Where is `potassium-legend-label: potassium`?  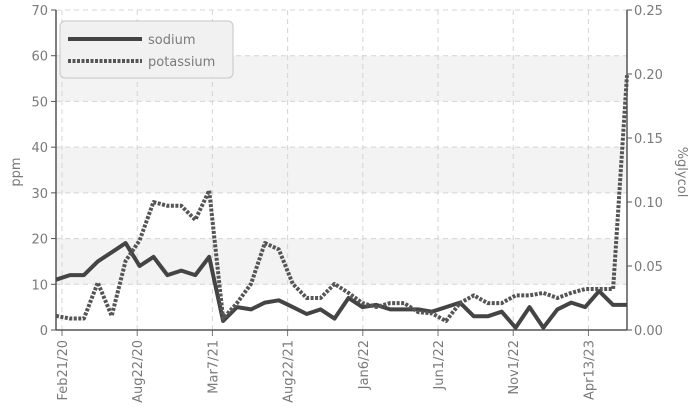
potassium-legend-label: potassium is located at coordinates (181, 62).